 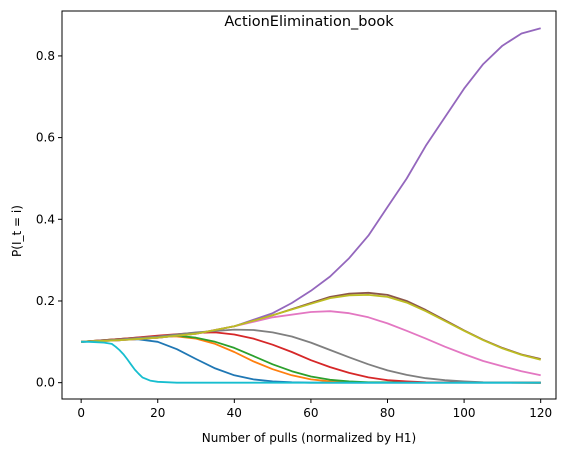 What do you see at coordinates (81, 413) in the screenshot?
I see `x-tick-label: 0` at bounding box center [81, 413].